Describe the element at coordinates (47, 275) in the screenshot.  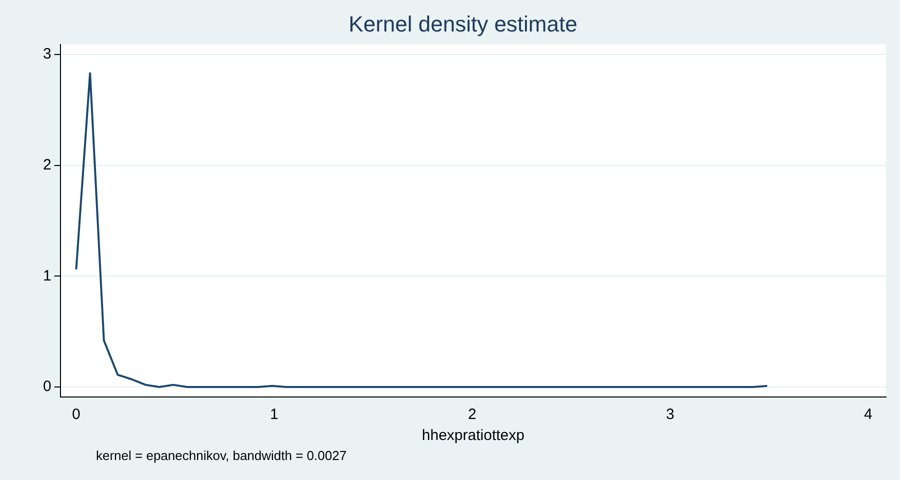
I see `y-tick-label: 1` at that location.